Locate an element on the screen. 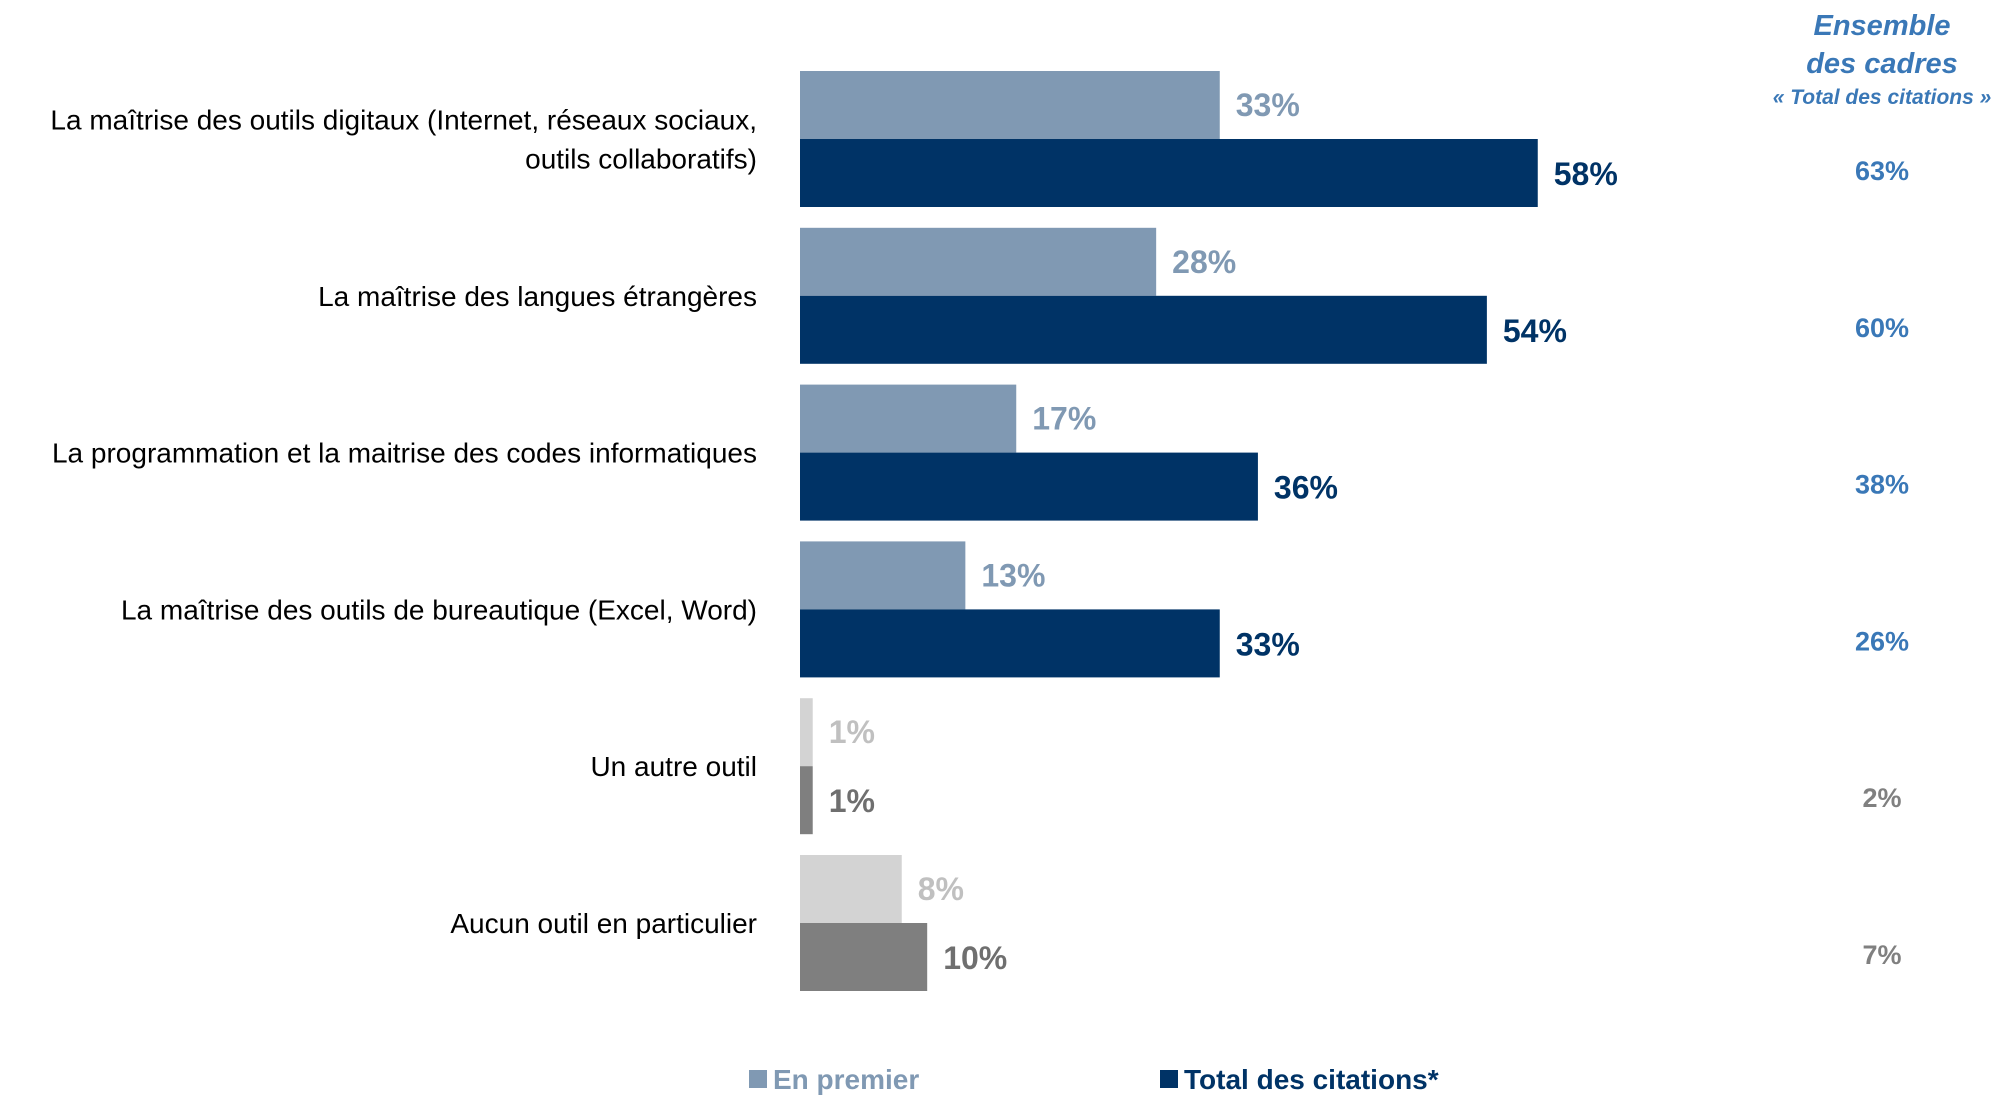  side-column-subtitle: « Total des citations » is located at coordinates (1882, 97).